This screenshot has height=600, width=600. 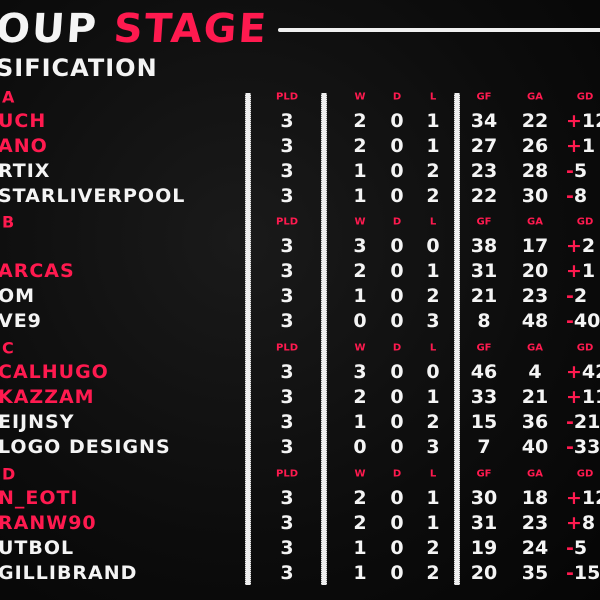 What do you see at coordinates (586, 422) in the screenshot?
I see `gd-value: 21` at bounding box center [586, 422].